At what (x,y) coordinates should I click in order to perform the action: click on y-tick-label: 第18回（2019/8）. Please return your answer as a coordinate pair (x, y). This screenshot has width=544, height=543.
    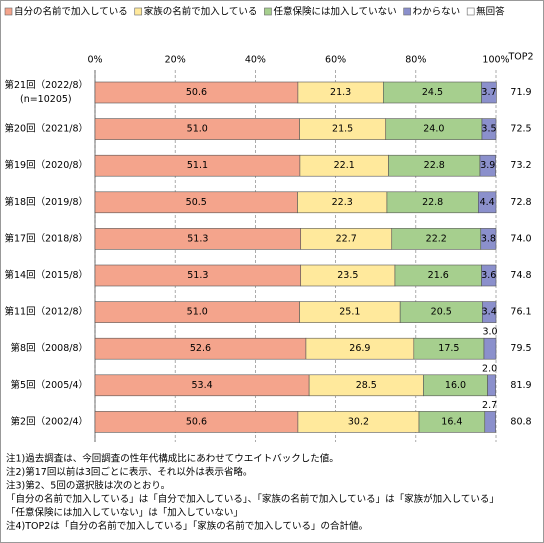
    Looking at the image, I should click on (46, 202).